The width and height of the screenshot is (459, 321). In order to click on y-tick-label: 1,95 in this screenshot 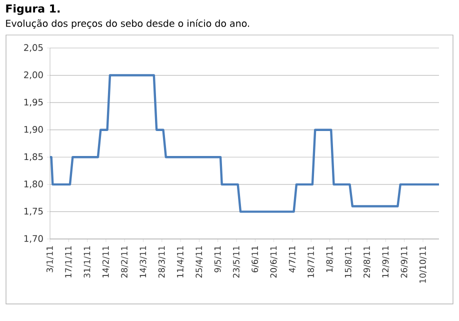, I will do `click(33, 102)`.